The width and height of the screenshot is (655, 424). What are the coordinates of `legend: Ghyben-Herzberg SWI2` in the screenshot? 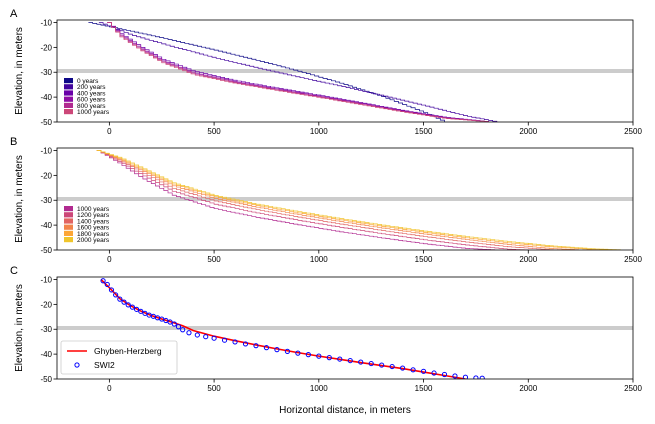 It's located at (119, 357).